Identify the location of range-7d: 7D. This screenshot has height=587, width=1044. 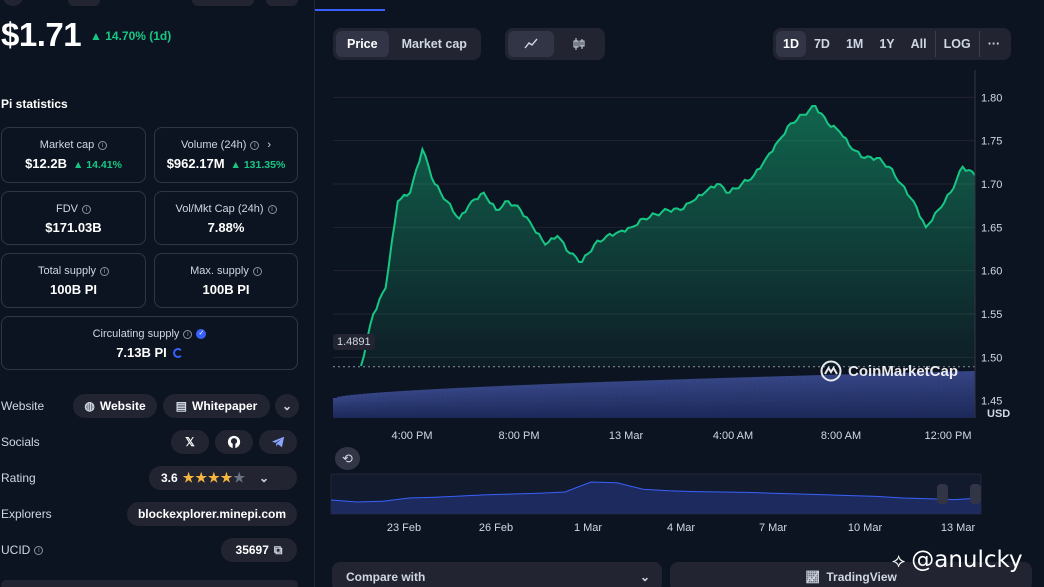
(821, 44).